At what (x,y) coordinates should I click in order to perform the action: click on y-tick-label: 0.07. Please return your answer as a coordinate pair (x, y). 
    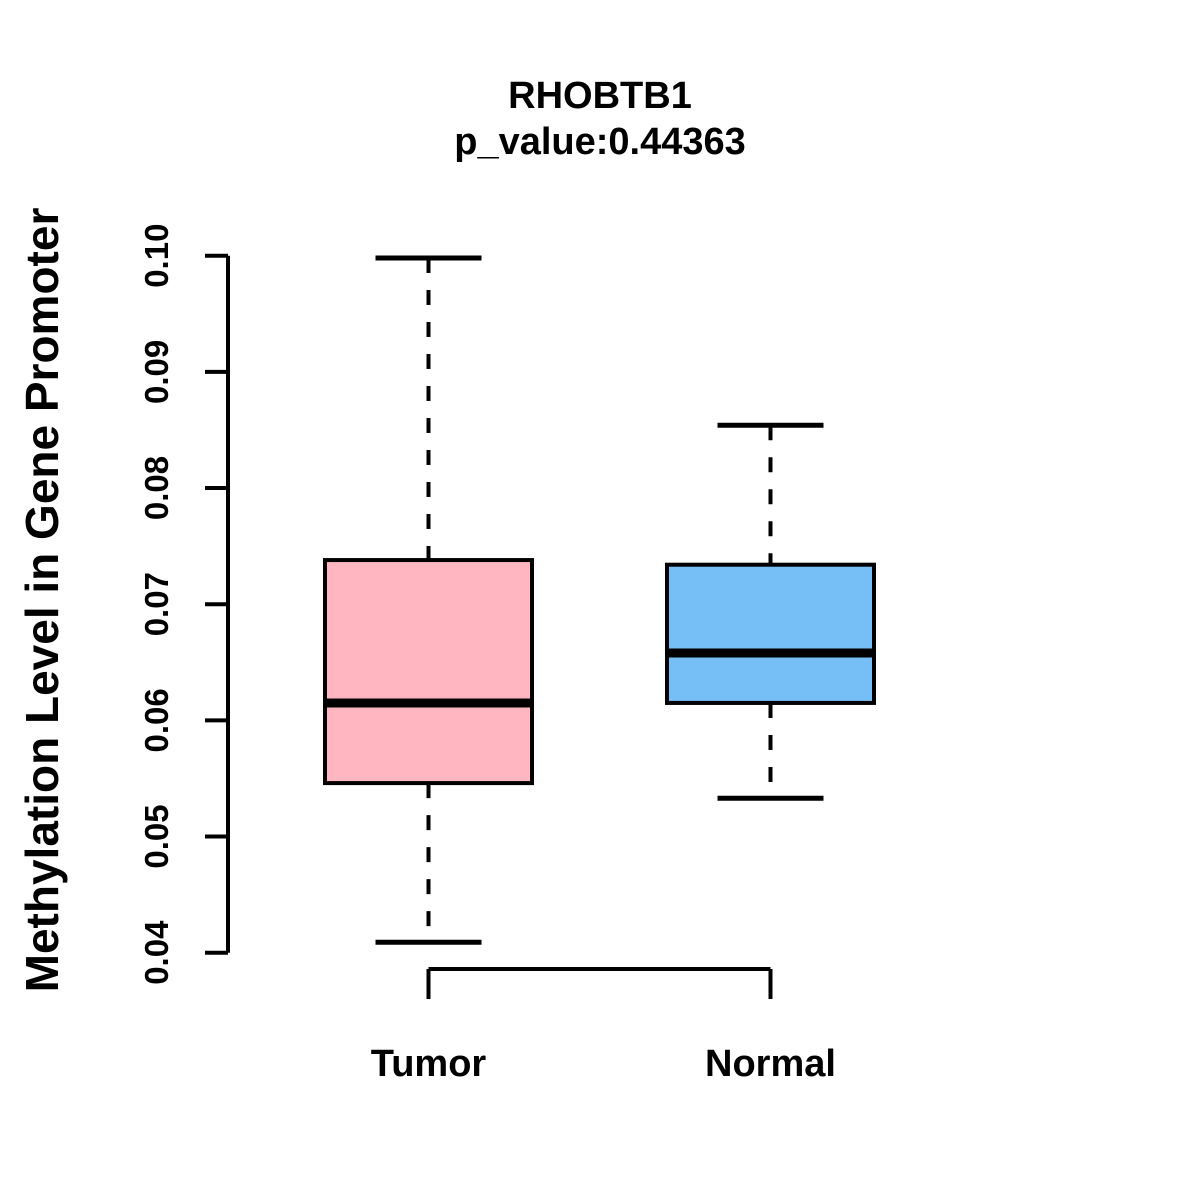
    Looking at the image, I should click on (156, 604).